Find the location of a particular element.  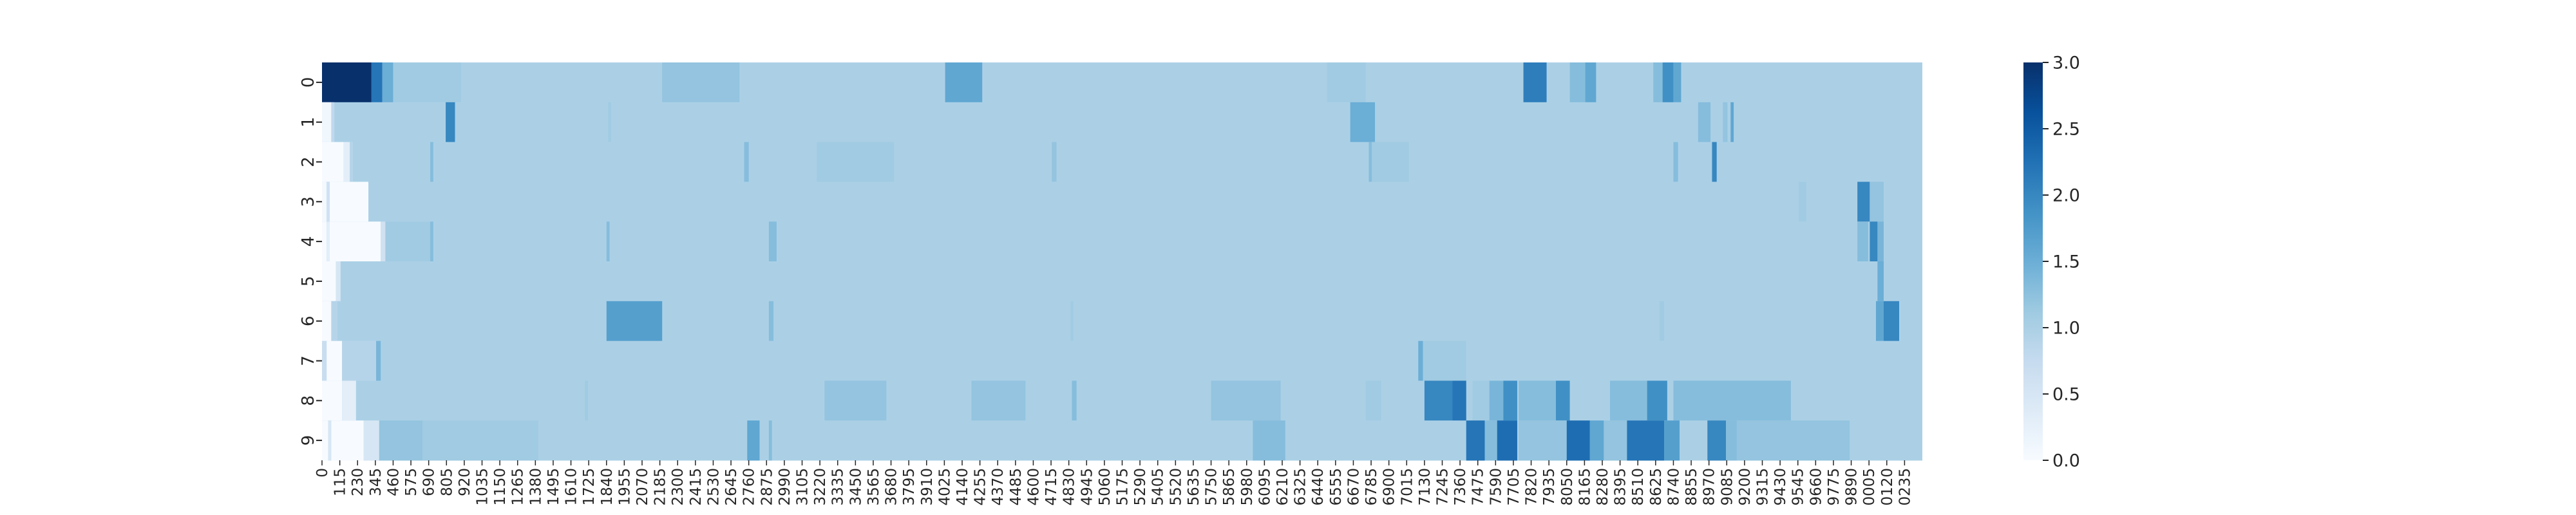

x-tick-label-43: 4945 is located at coordinates (1087, 487).